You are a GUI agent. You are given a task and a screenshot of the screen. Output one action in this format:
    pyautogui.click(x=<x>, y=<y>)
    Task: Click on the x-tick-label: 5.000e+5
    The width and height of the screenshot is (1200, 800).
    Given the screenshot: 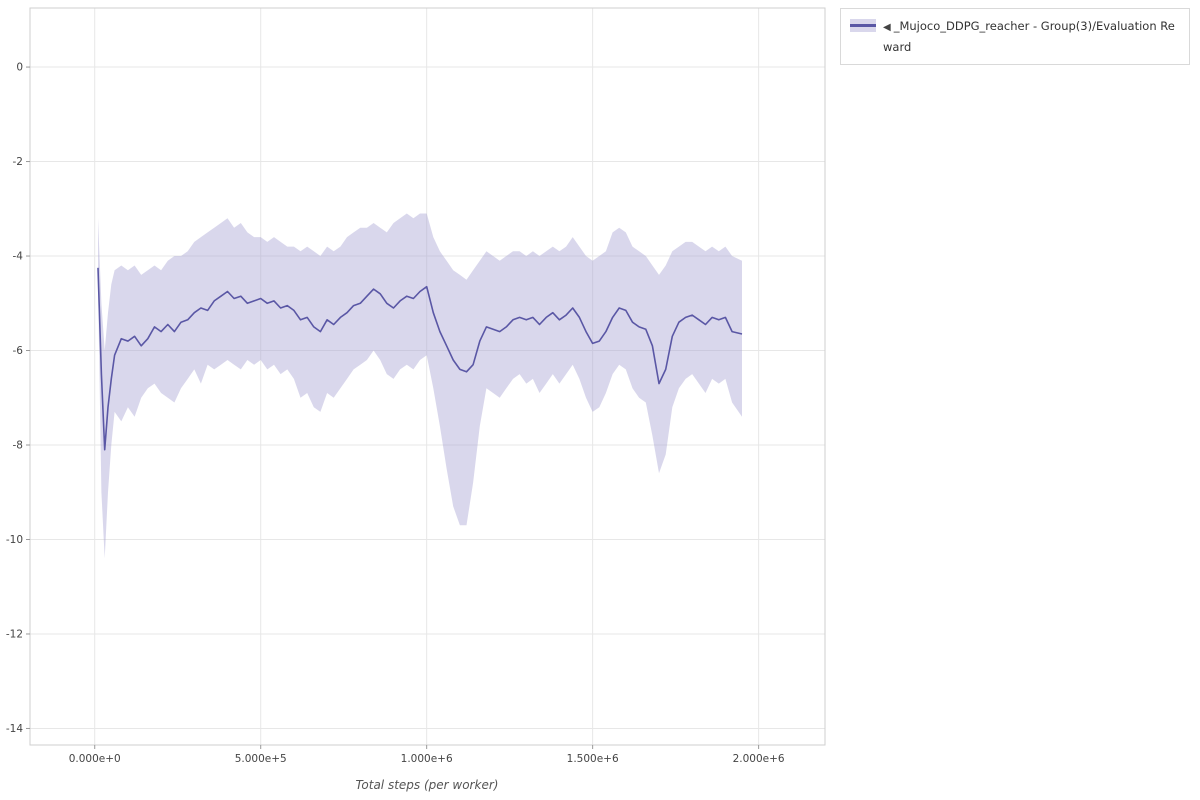 What is the action you would take?
    pyautogui.click(x=261, y=759)
    